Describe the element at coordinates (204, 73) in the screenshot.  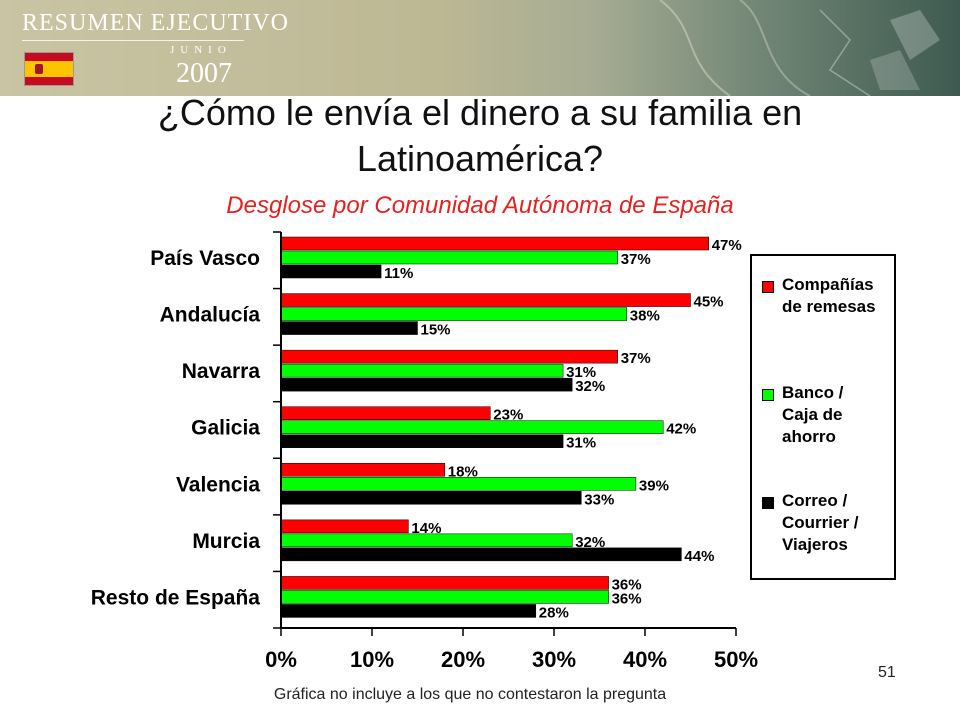
I see `banner-year: 2007` at that location.